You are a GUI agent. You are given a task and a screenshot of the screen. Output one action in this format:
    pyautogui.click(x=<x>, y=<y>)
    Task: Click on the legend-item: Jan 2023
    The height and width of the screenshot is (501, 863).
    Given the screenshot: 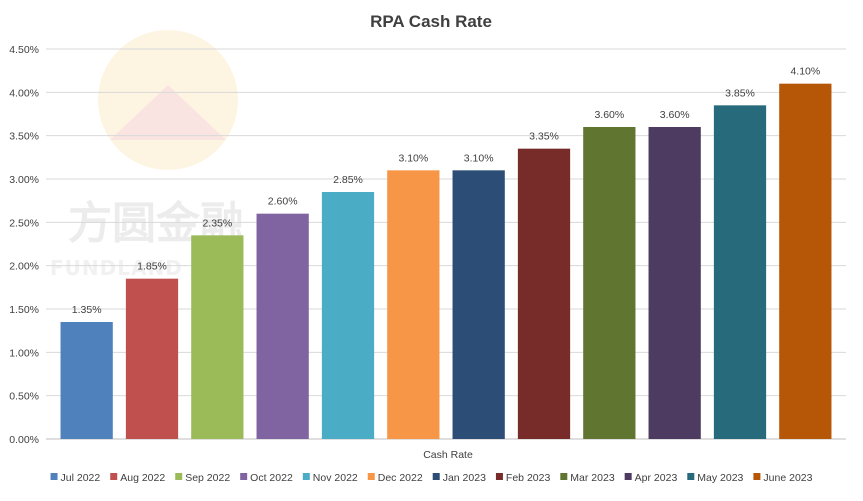 What is the action you would take?
    pyautogui.click(x=459, y=478)
    